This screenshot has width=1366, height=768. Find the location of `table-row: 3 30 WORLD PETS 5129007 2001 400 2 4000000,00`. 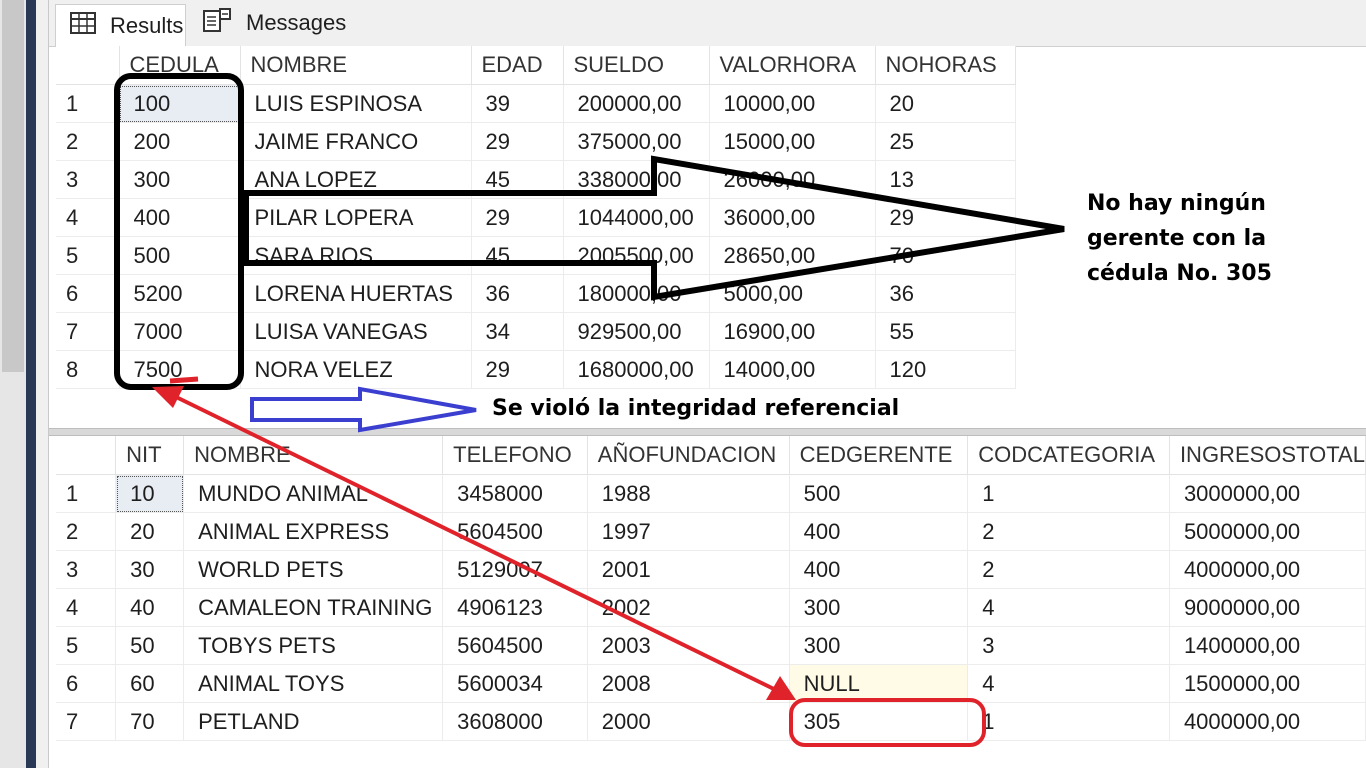

table-row: 3 30 WORLD PETS 5129007 2001 400 2 4000000,00 is located at coordinates (711, 569).